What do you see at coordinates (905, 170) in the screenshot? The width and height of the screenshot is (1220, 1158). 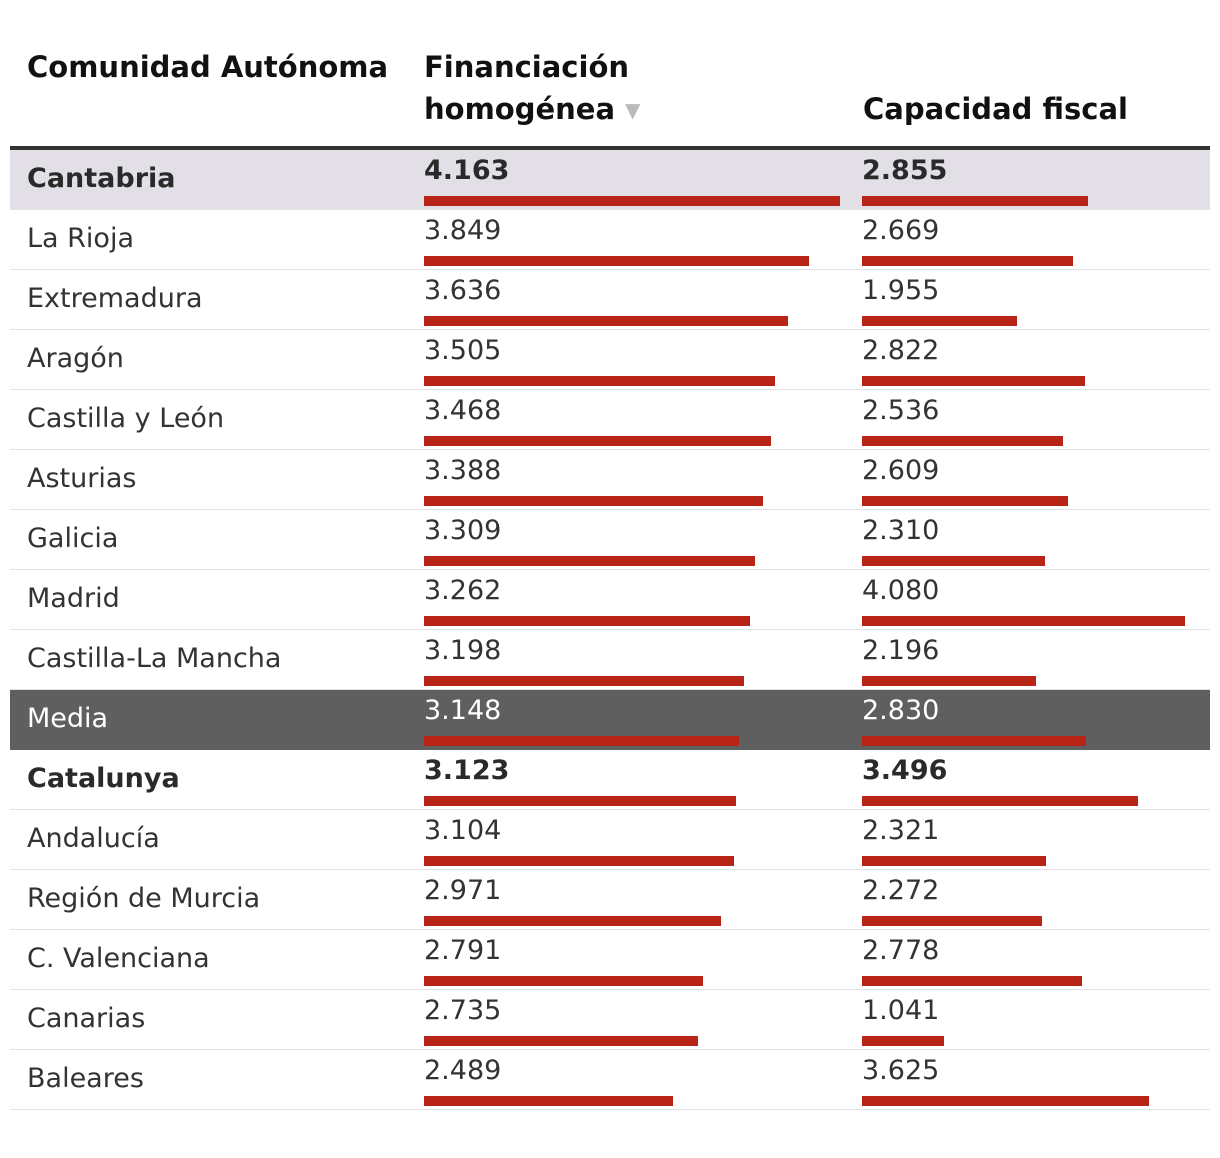 I see `capacidad-value: 2.855` at bounding box center [905, 170].